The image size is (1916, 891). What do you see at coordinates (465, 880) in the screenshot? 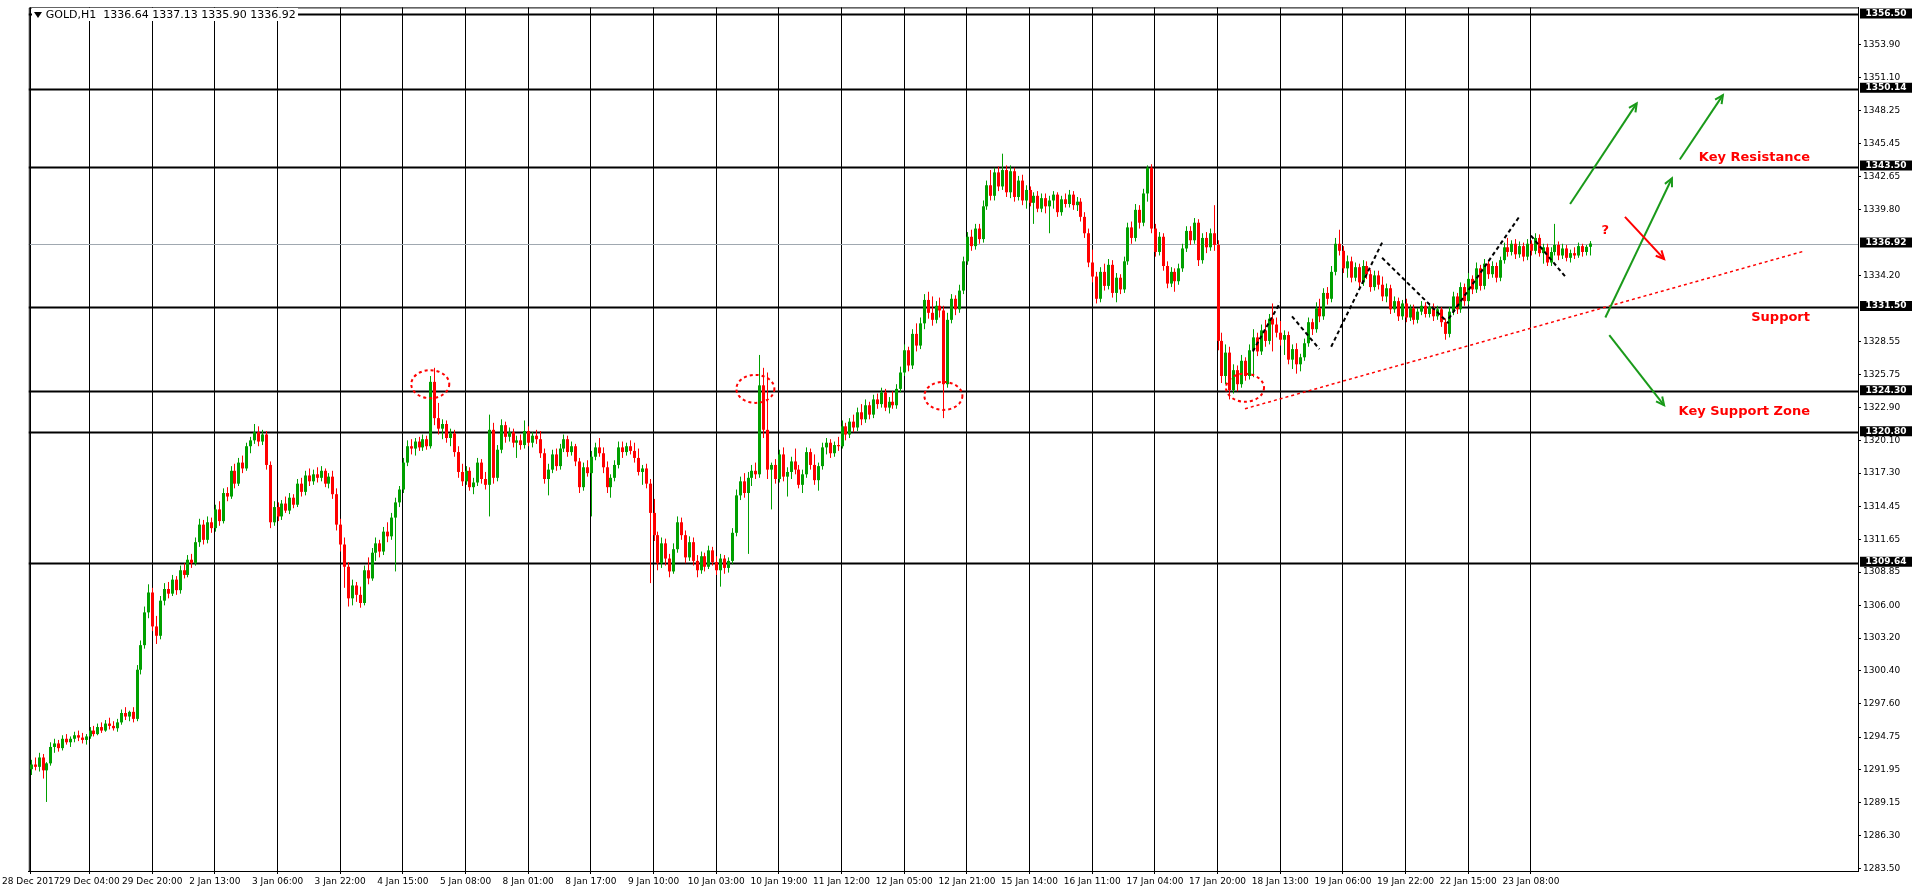
I see `x-tick-label: 5 Jan 08:00` at bounding box center [465, 880].